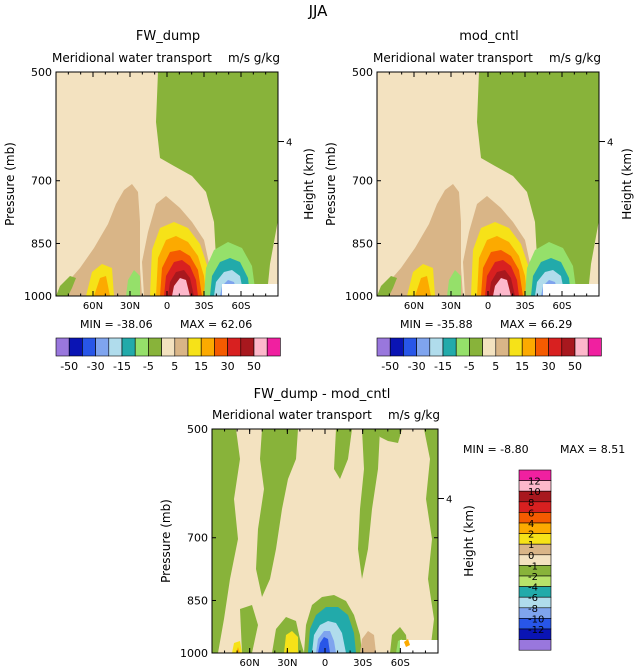 Image resolution: width=637 pixels, height=672 pixels. What do you see at coordinates (400, 663) in the screenshot?
I see `x-tick-label: 60S` at bounding box center [400, 663].